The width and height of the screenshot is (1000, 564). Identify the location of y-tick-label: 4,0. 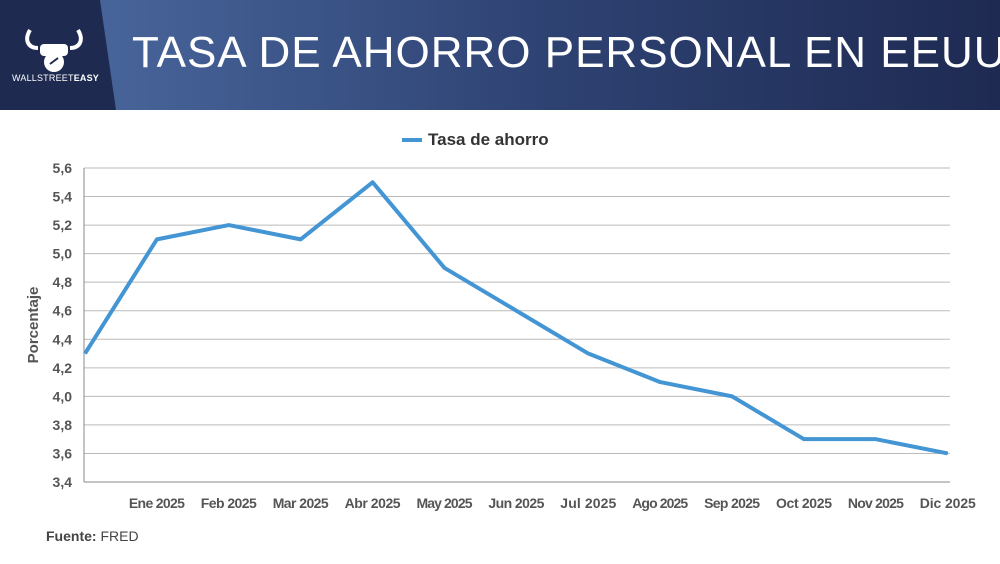
(63, 396).